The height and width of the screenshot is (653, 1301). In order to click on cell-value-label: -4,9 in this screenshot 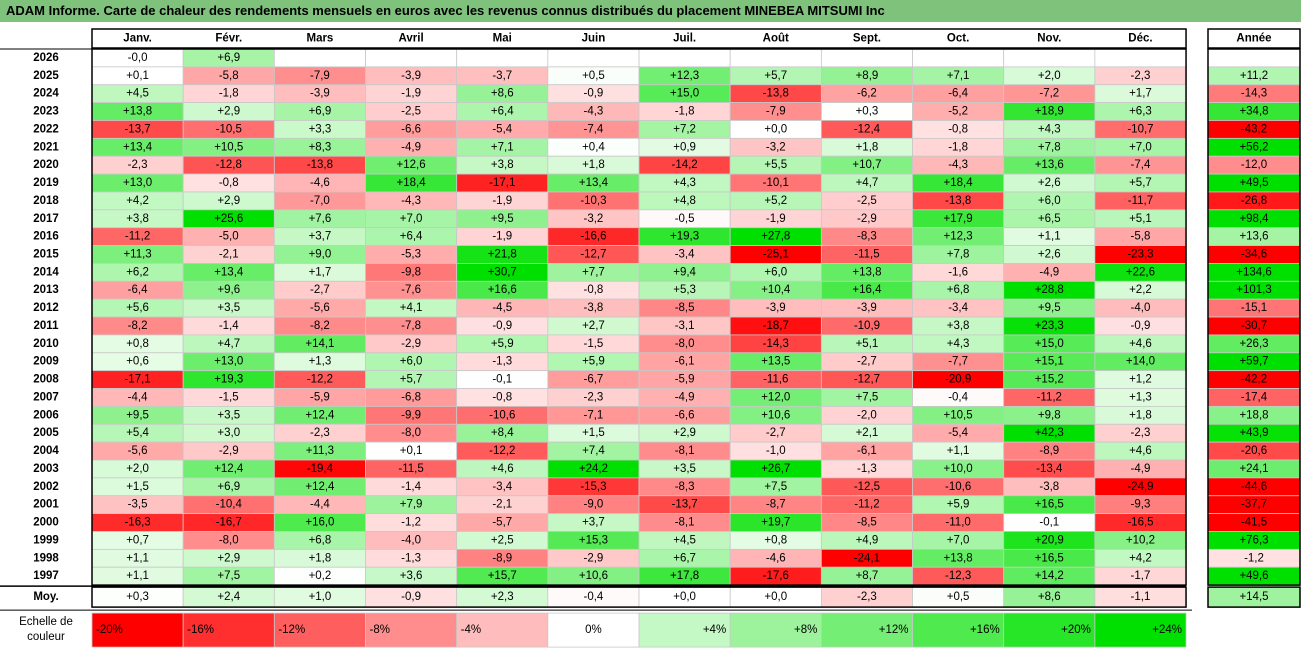, I will do `click(685, 397)`.